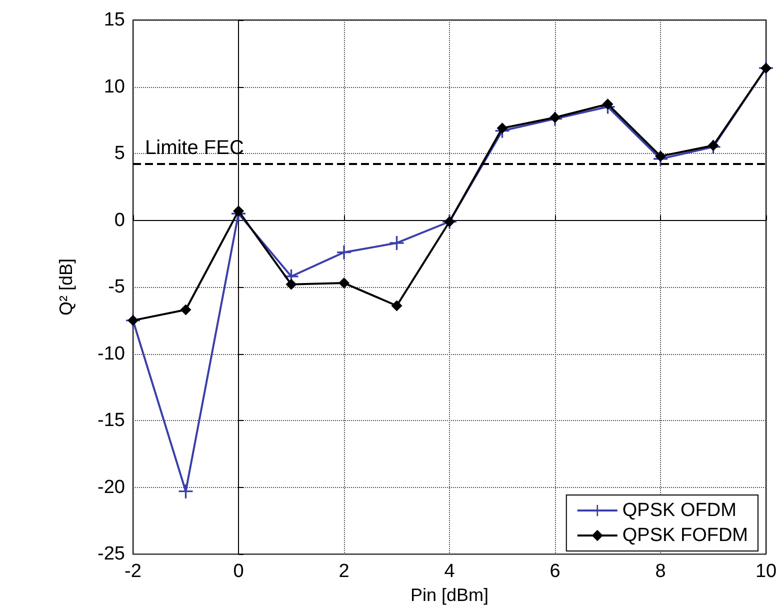 The width and height of the screenshot is (784, 609). Describe the element at coordinates (766, 571) in the screenshot. I see `x-tick-label: 10` at that location.